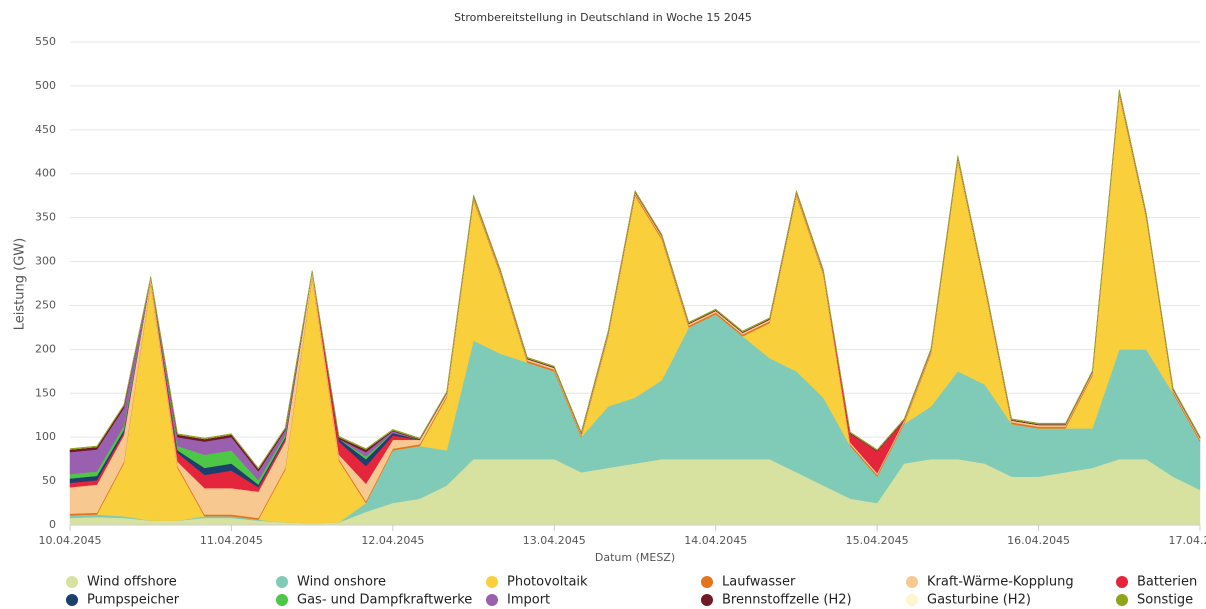 The image size is (1206, 609). What do you see at coordinates (45, 348) in the screenshot?
I see `y-tick-label: 200` at bounding box center [45, 348].